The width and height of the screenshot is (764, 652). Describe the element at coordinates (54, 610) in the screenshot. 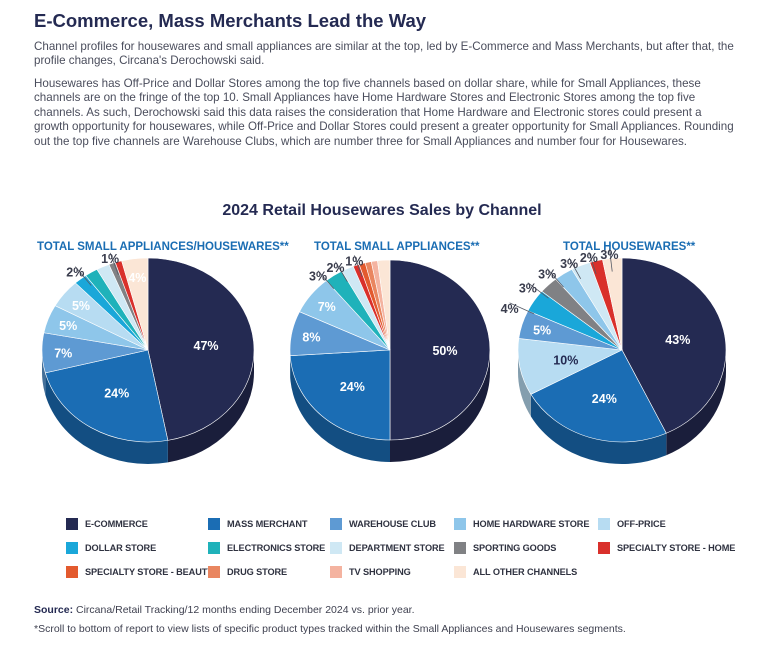

I see `source-label: Source:` at that location.